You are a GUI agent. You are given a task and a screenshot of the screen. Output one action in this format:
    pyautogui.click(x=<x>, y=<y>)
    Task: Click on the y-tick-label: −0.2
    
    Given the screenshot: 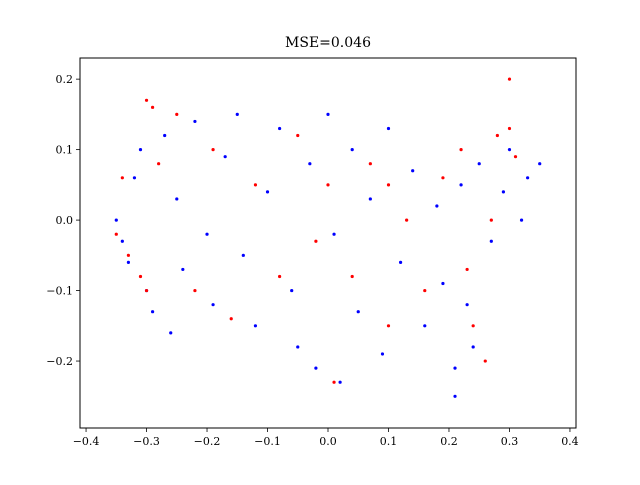 What is the action you would take?
    pyautogui.click(x=59, y=361)
    